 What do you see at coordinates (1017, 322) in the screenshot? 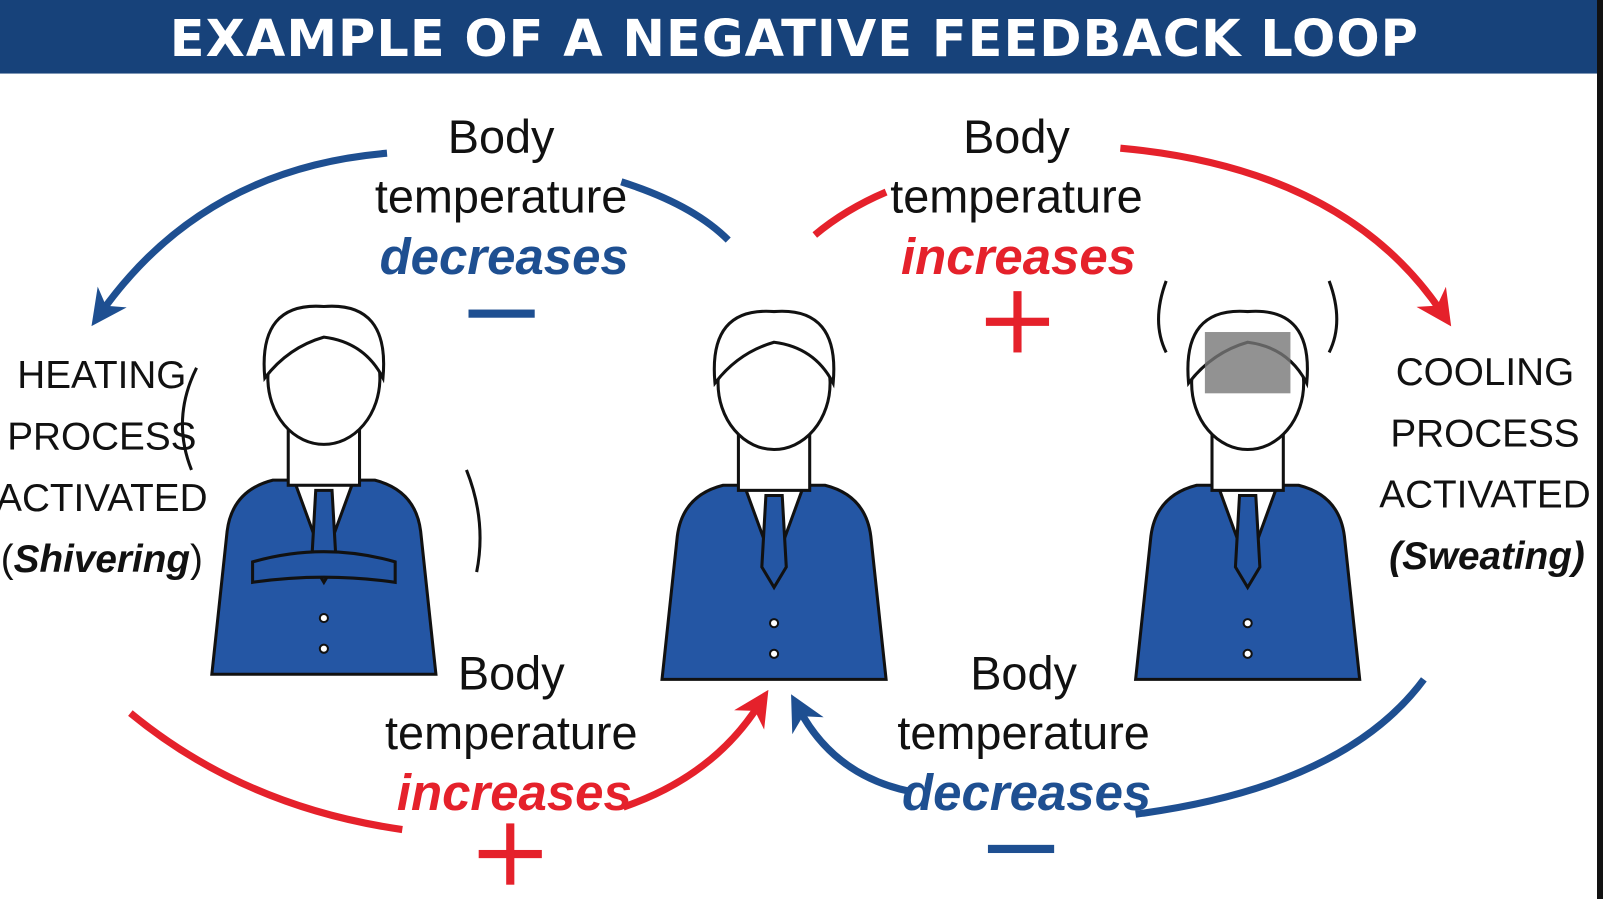
I see `plus-sign-top` at bounding box center [1017, 322].